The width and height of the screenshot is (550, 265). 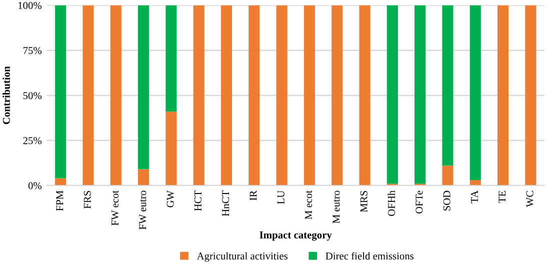 I want to click on x-axis-title: Impact category, so click(x=296, y=236).